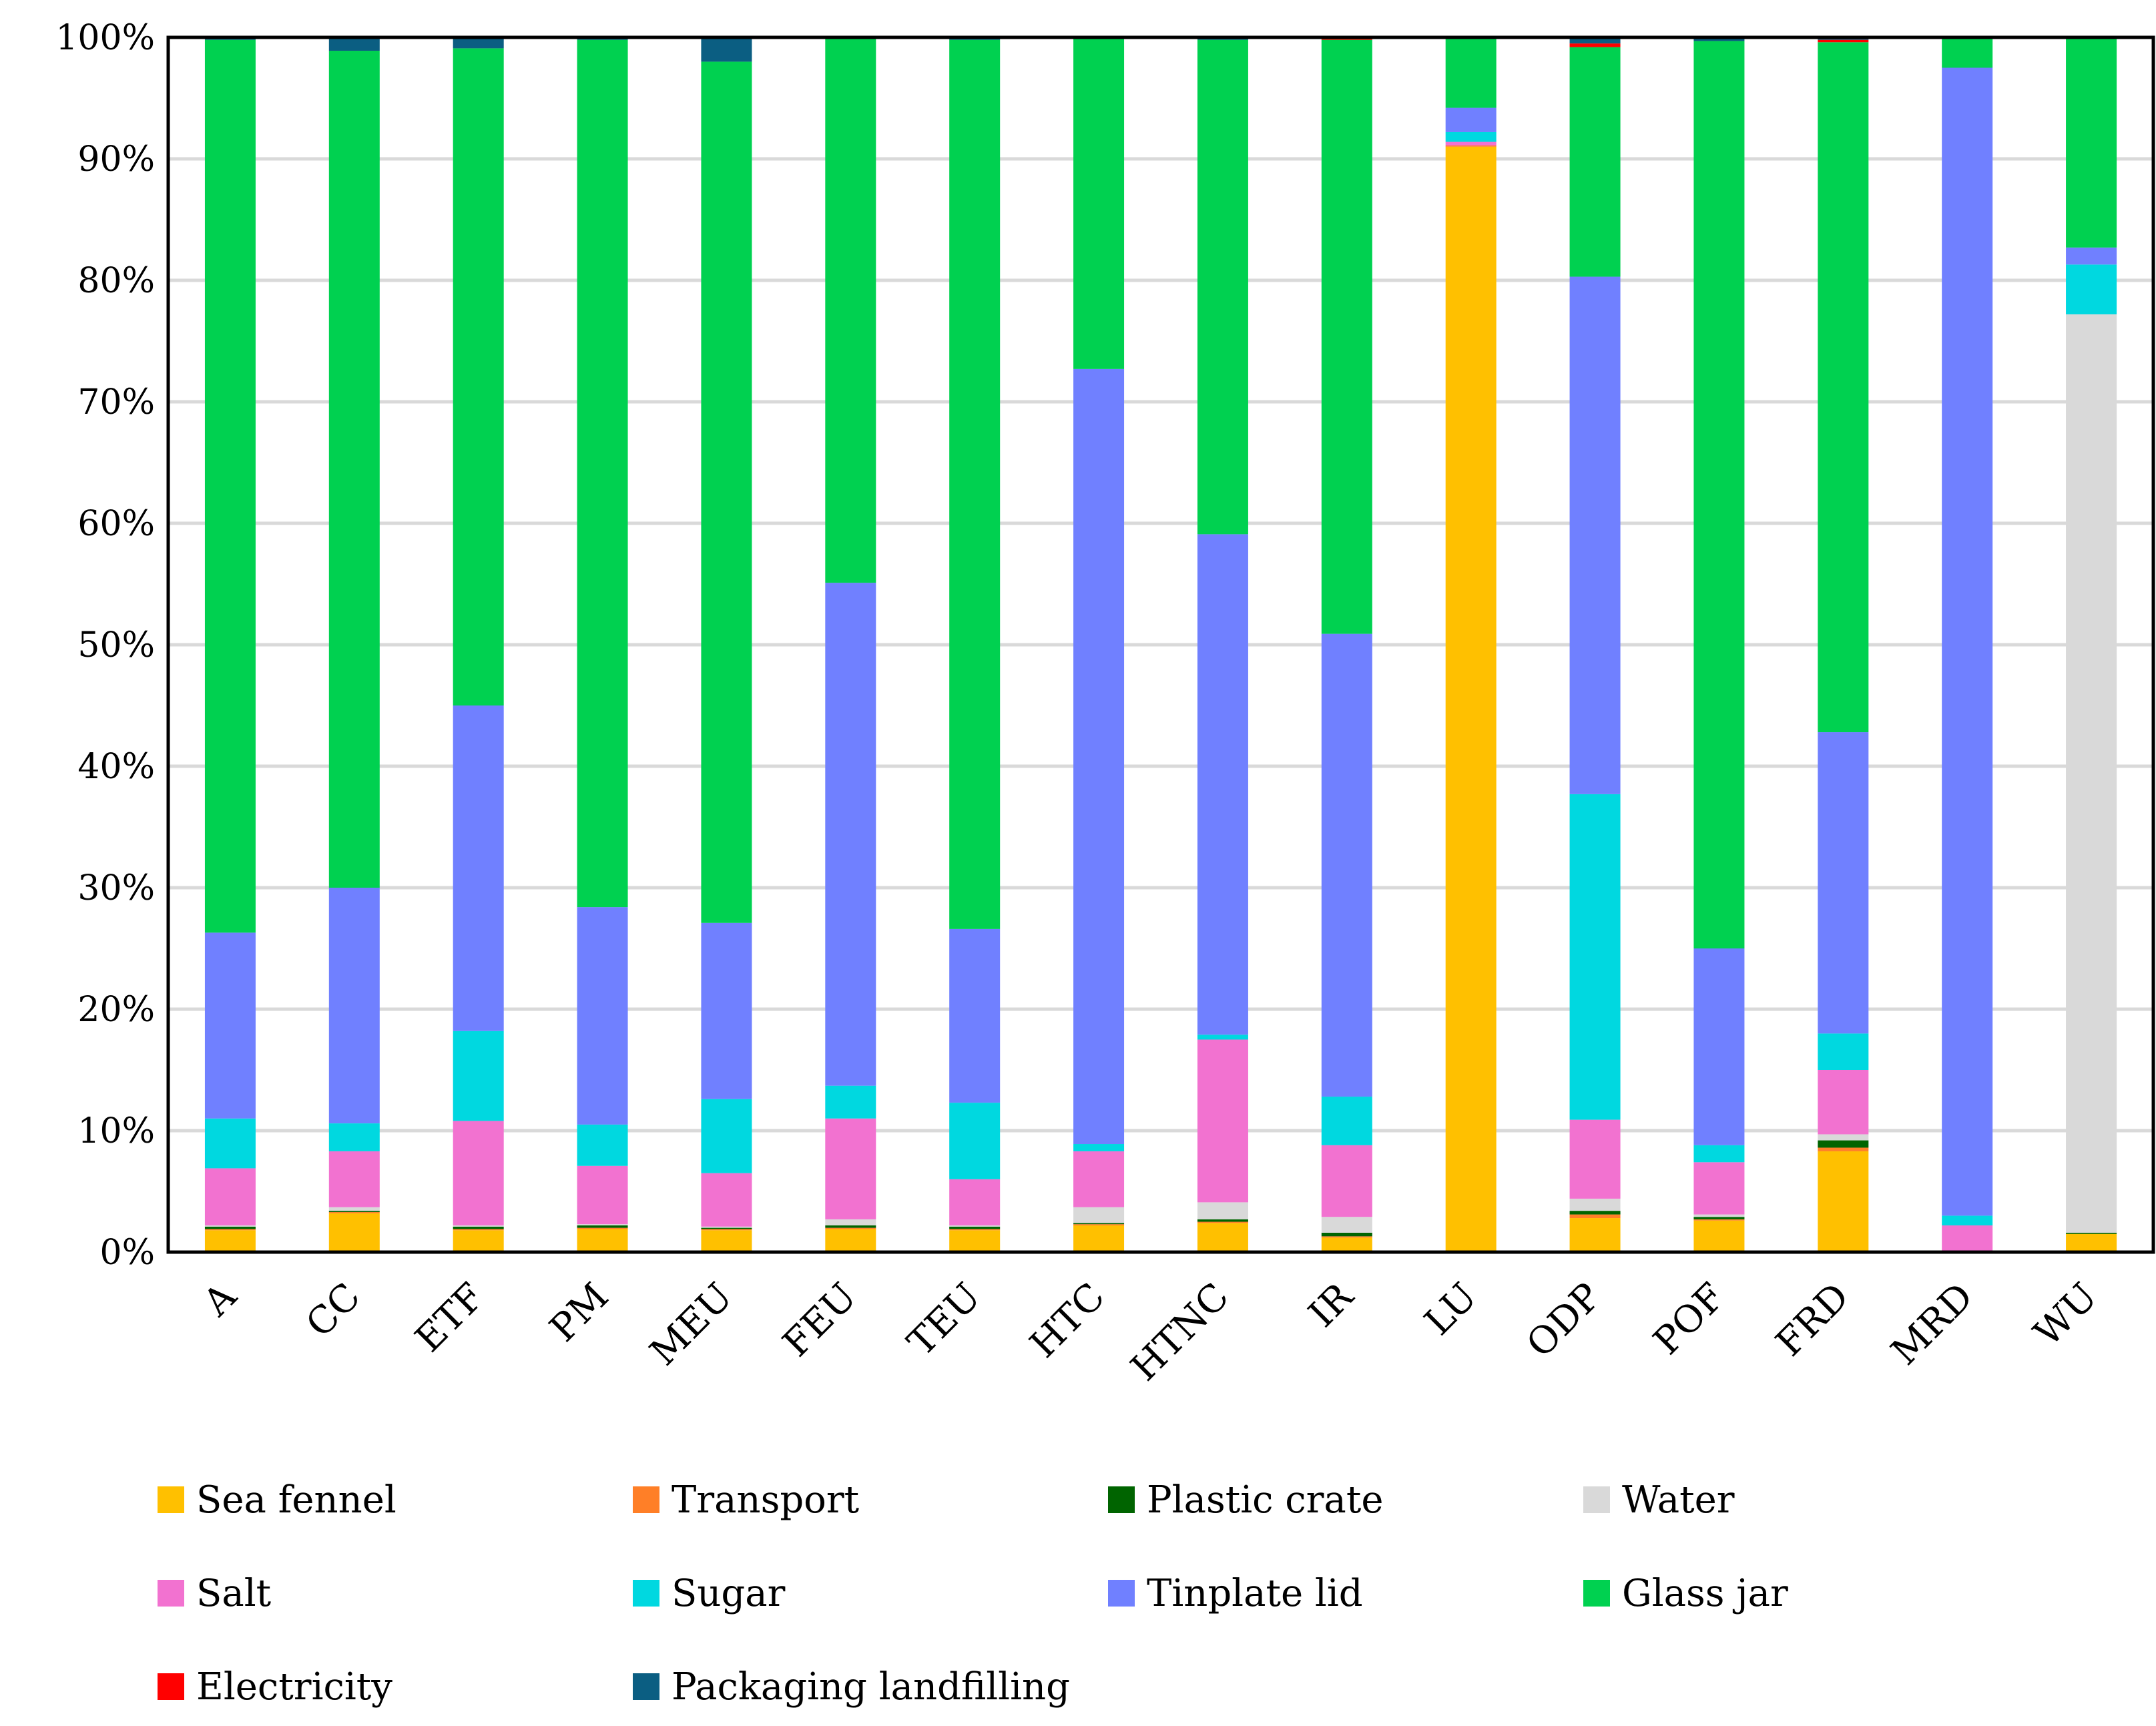 This screenshot has width=2156, height=1726. I want to click on y-tick-label: 80%, so click(116, 281).